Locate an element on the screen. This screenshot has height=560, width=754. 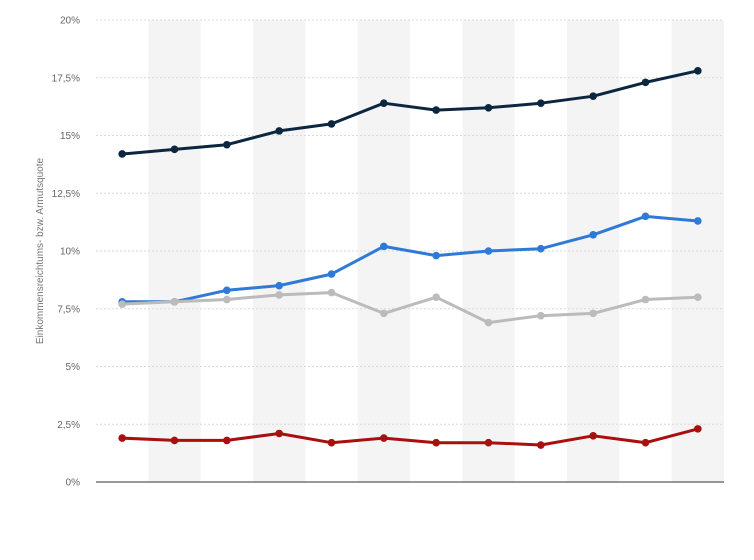
y-tick-label: 12,5% is located at coordinates (66, 194).